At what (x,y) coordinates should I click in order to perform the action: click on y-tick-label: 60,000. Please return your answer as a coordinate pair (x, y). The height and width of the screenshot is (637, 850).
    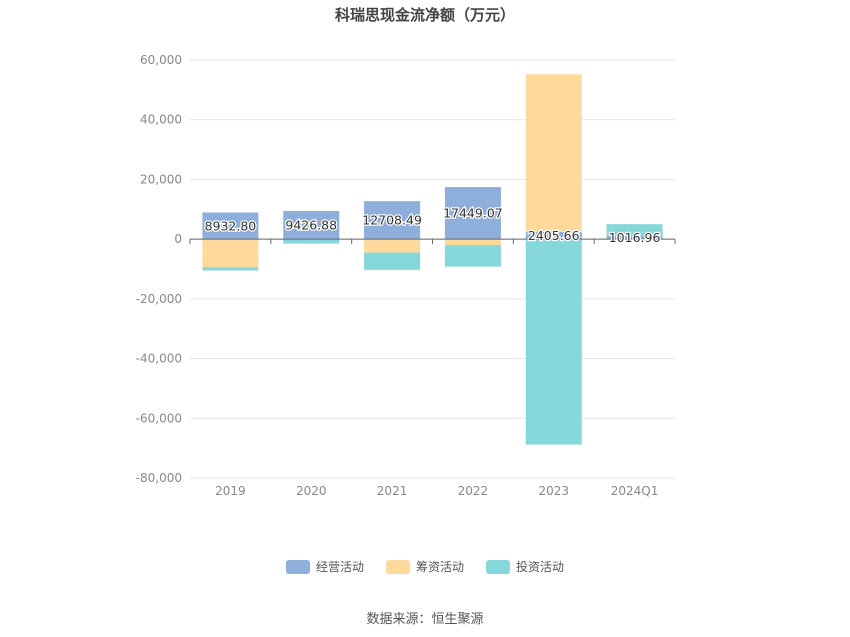
    Looking at the image, I should click on (161, 60).